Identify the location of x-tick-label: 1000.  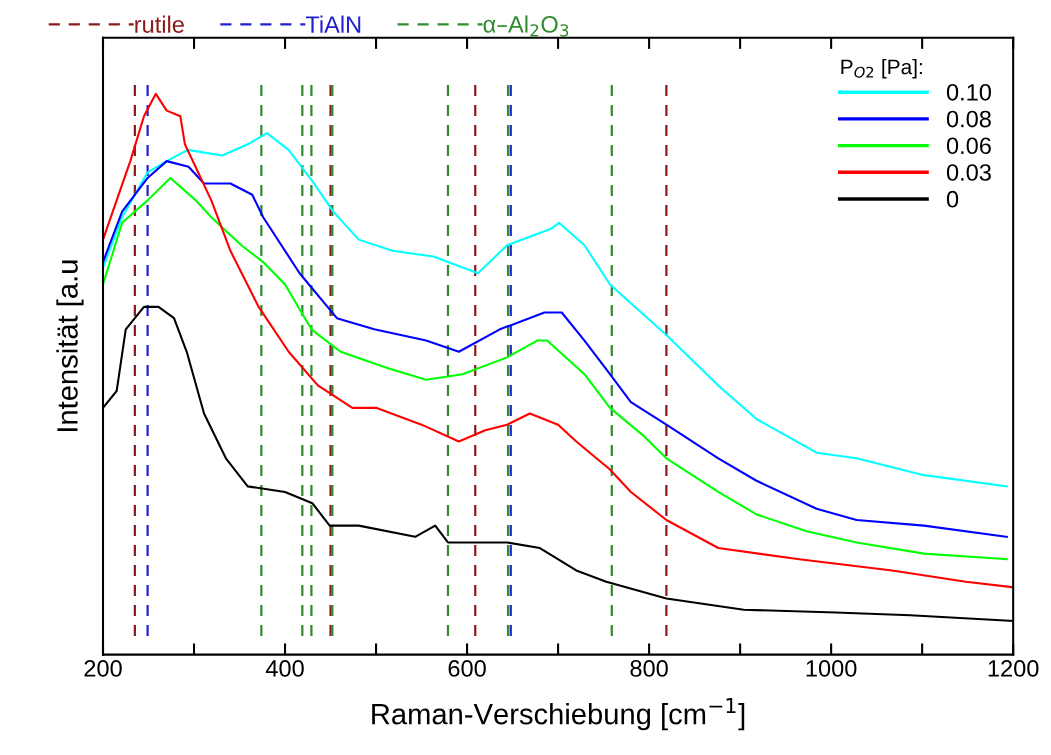
(831, 668).